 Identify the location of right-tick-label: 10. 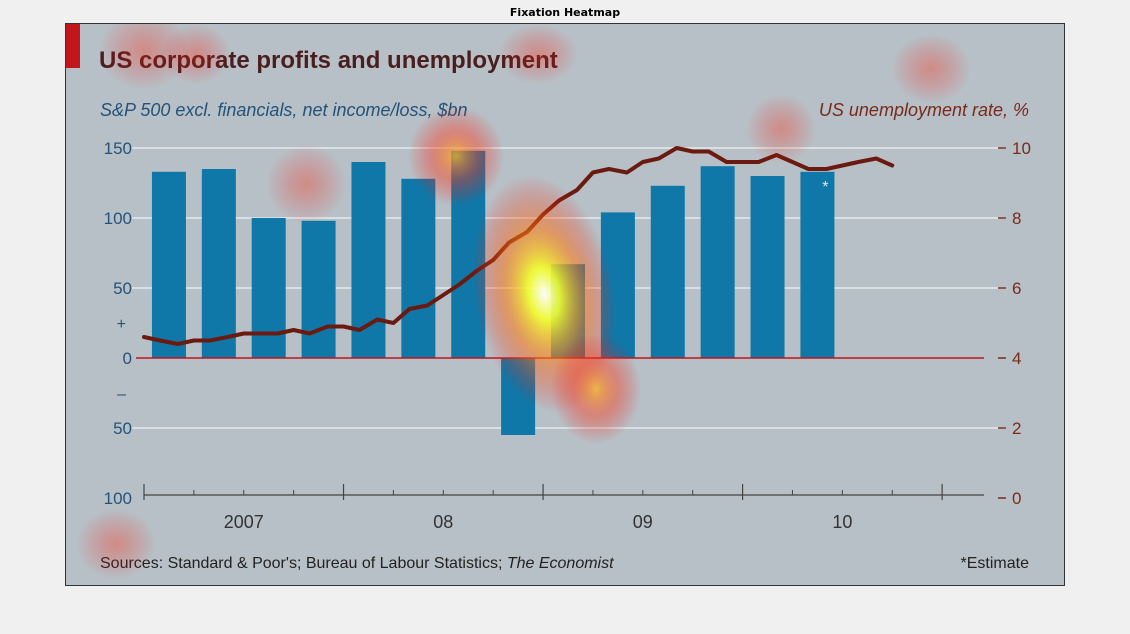
(1021, 148).